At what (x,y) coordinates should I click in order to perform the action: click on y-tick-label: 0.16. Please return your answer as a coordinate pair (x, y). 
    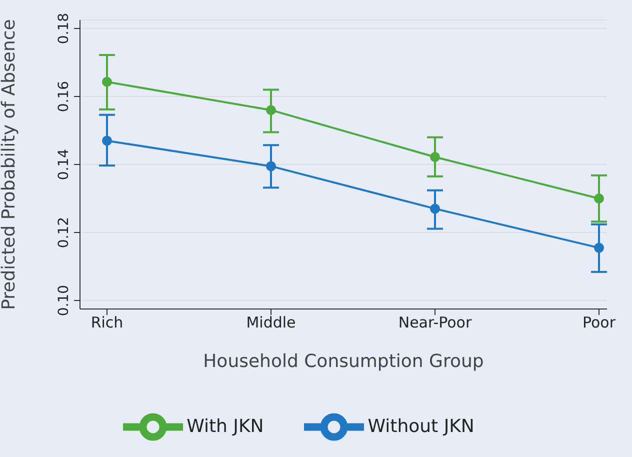
    Looking at the image, I should click on (64, 96).